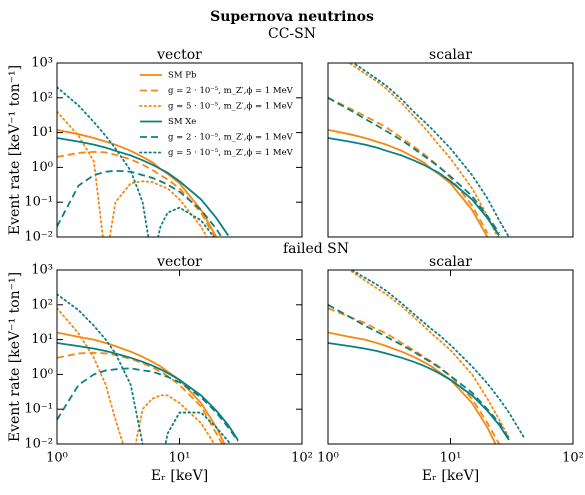 This screenshot has width=585, height=495. I want to click on figure-title: Supernova neutrinos, so click(292, 17).